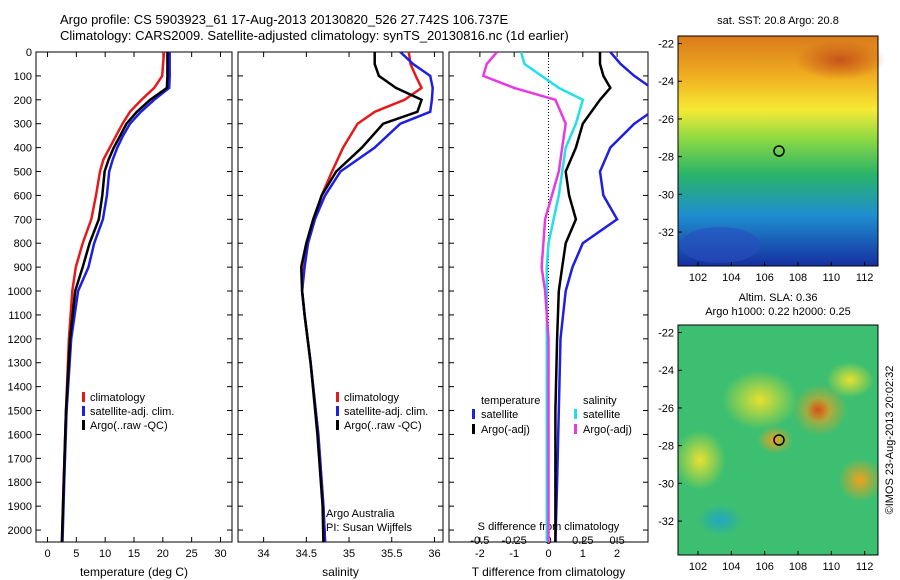  Describe the element at coordinates (360, 514) in the screenshot. I see `annotation-line: Argo Australia` at that location.